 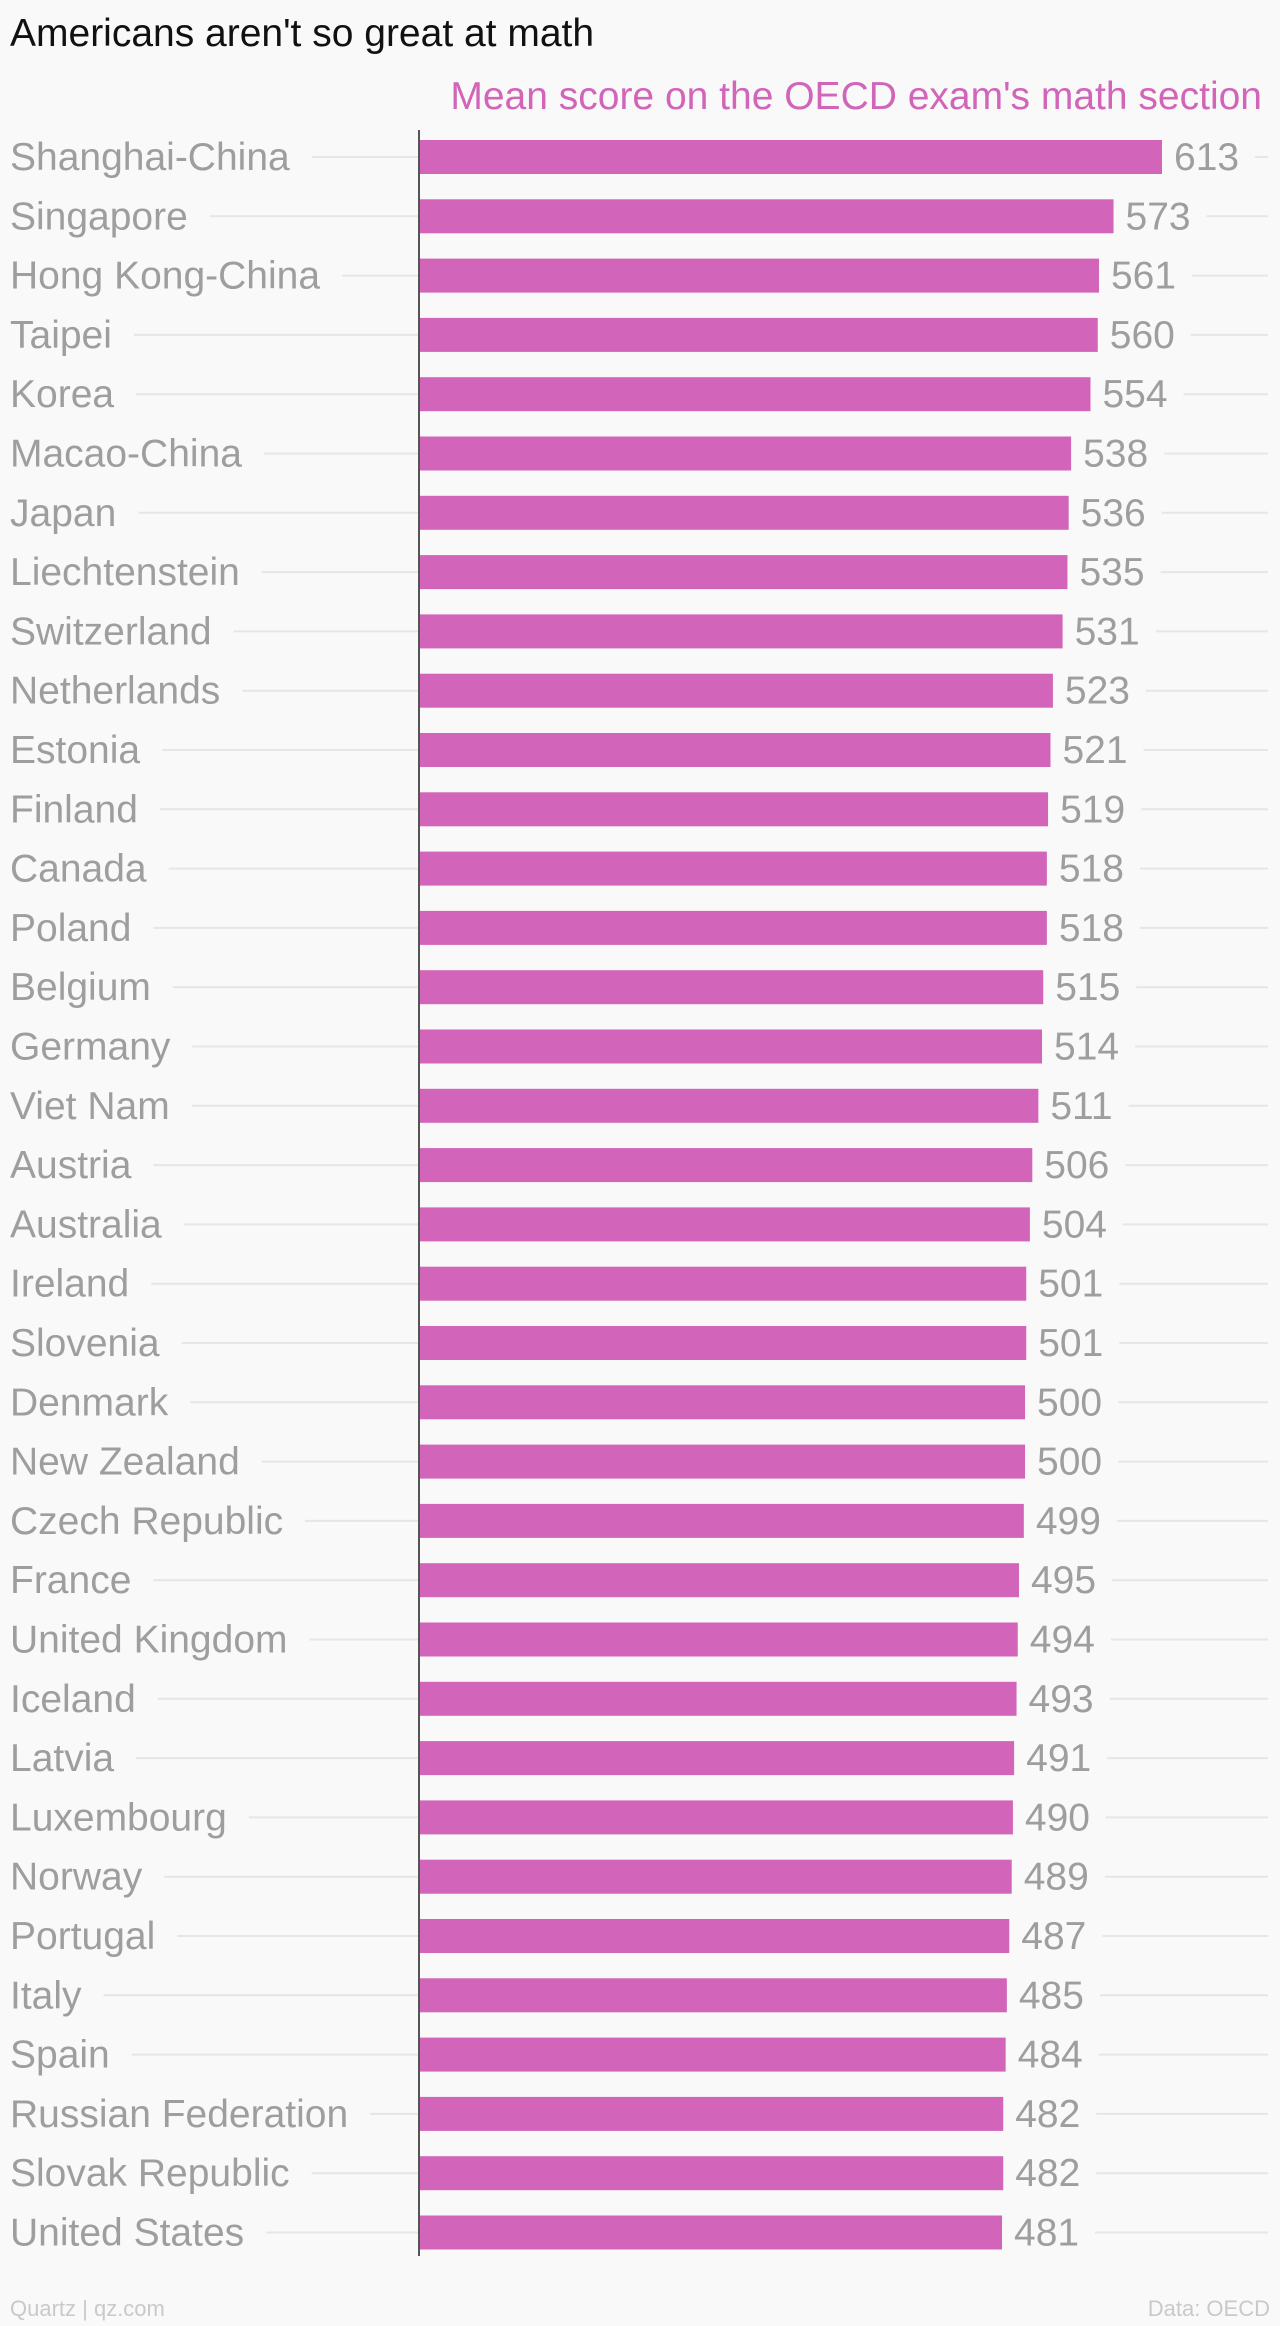 What do you see at coordinates (1142, 335) in the screenshot?
I see `data-label: 560` at bounding box center [1142, 335].